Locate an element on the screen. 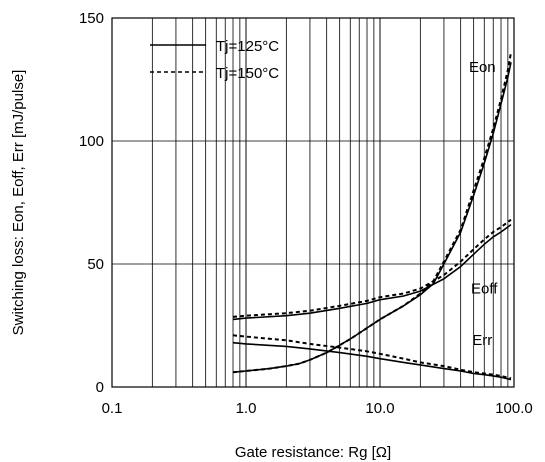 The height and width of the screenshot is (462, 545). x-tick-labels: 0.1 1.0 10.0 100.0 is located at coordinates (317, 408).